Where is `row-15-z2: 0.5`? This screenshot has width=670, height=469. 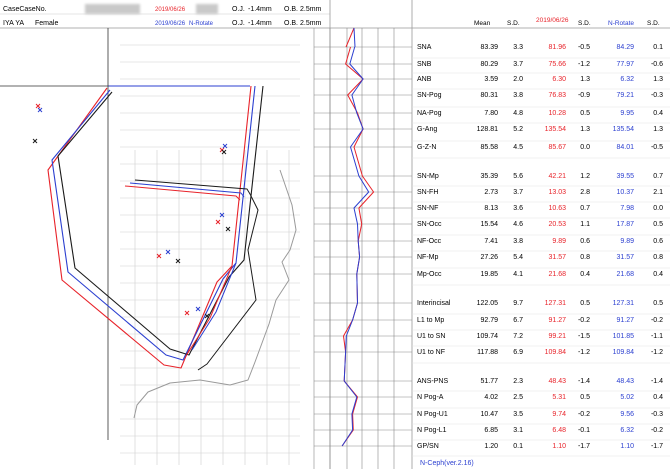
row-15-z2: 0.5 is located at coordinates (658, 303).